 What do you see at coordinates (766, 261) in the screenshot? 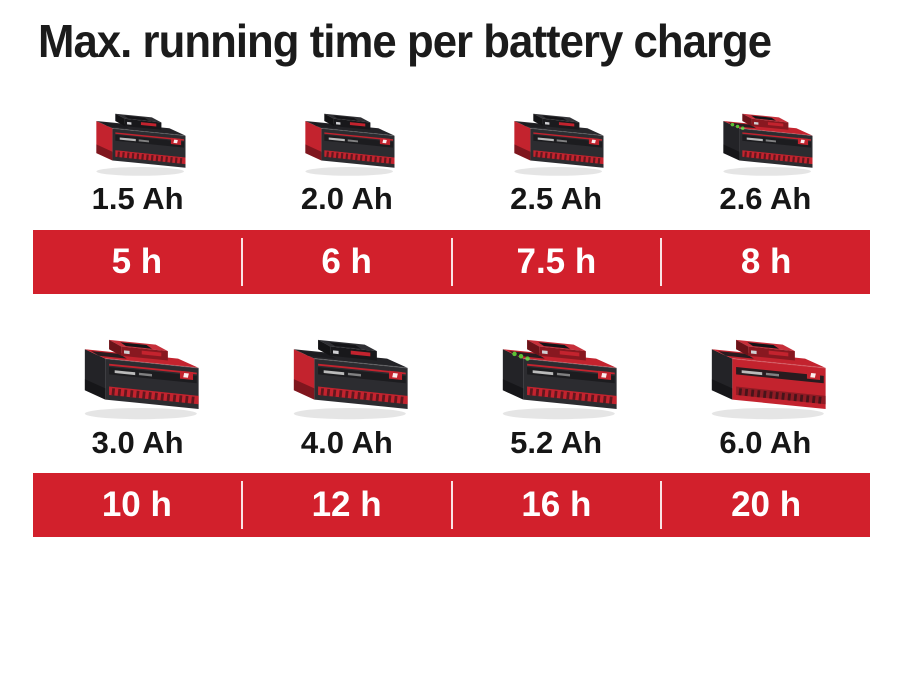
I see `runtime-value: 8 h` at bounding box center [766, 261].